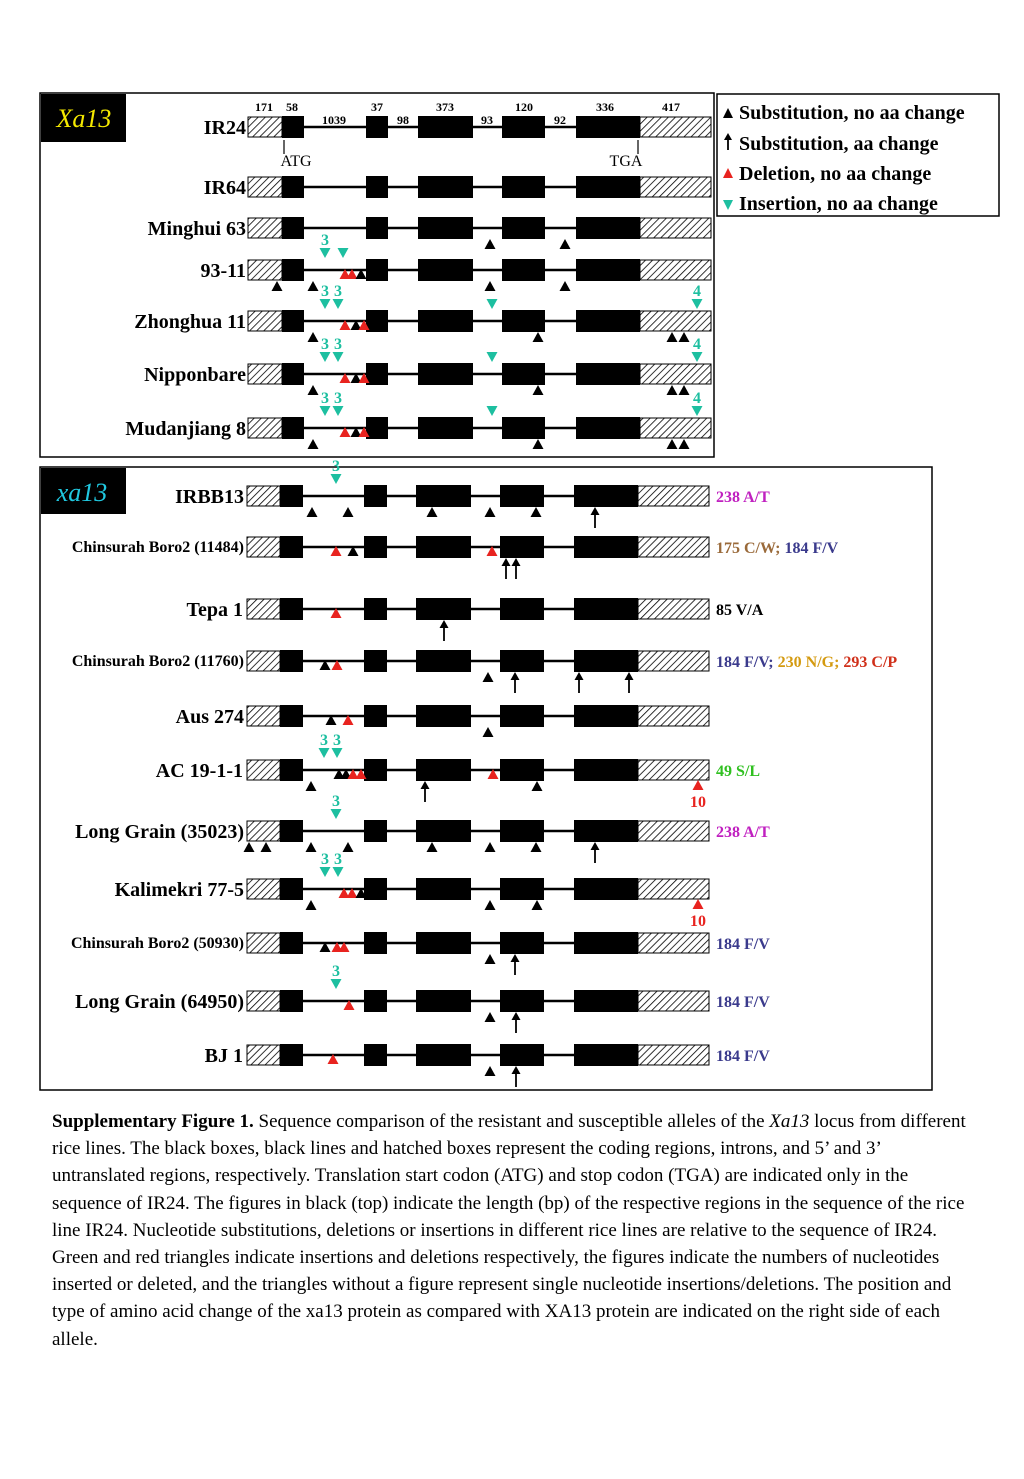 Image resolution: width=1024 pixels, height=1479 pixels. I want to click on allele-row-susceptible: Long Grain (64950) 3 184 F/V, so click(422, 998).